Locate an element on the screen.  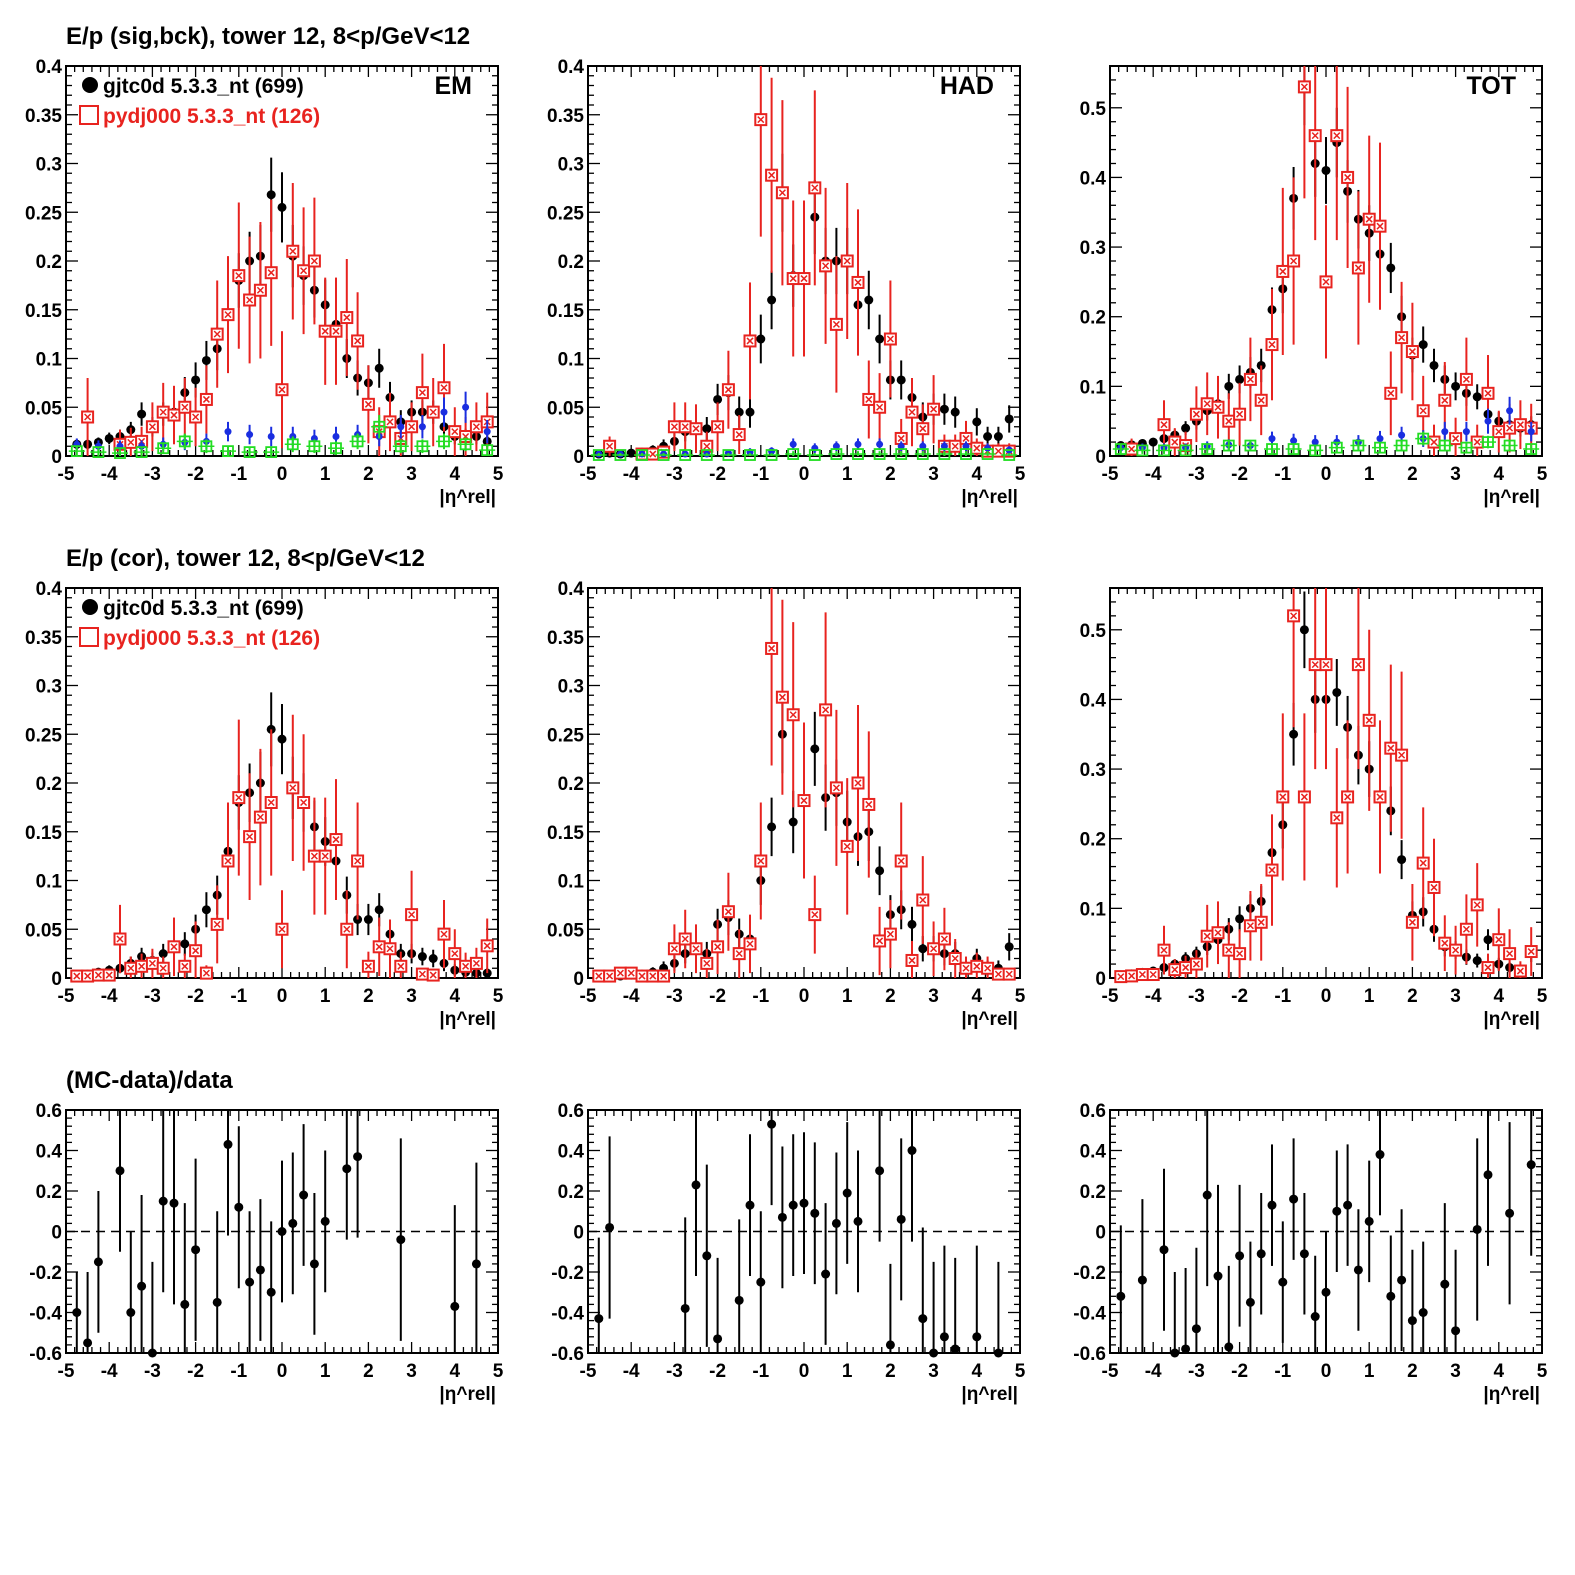
corner-label: EM is located at coordinates (454, 86).